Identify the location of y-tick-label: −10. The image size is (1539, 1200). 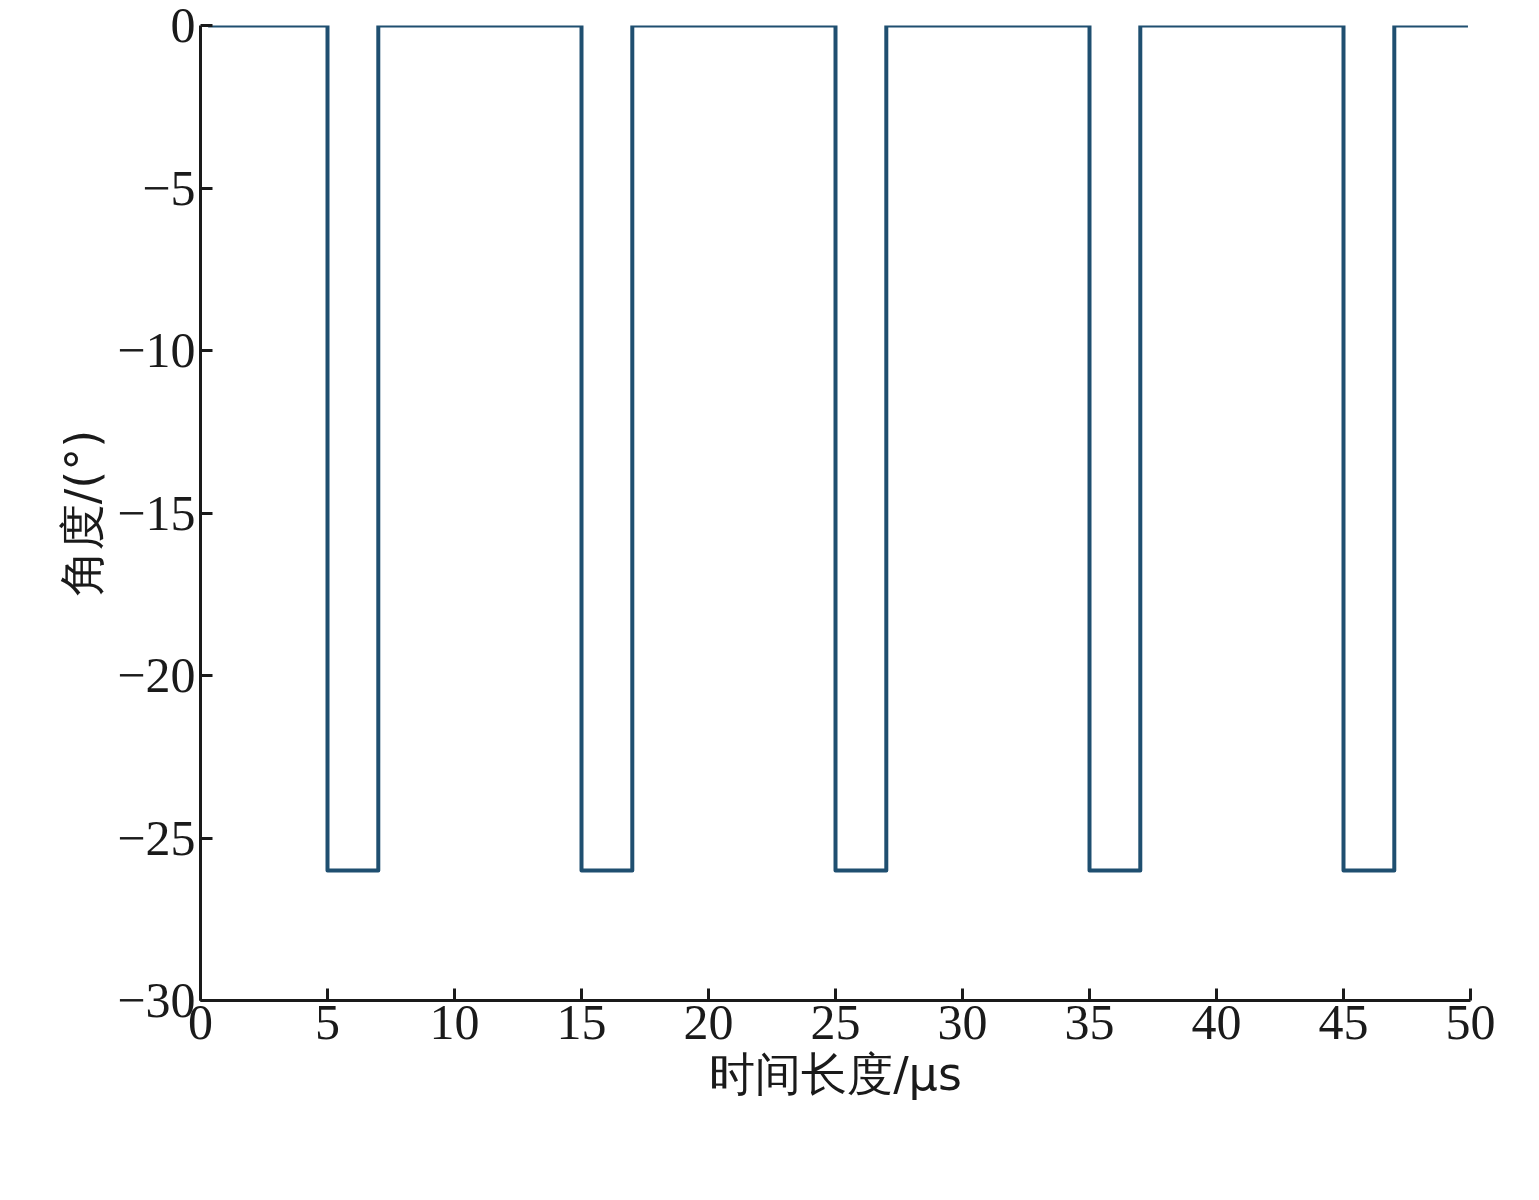
(156, 350).